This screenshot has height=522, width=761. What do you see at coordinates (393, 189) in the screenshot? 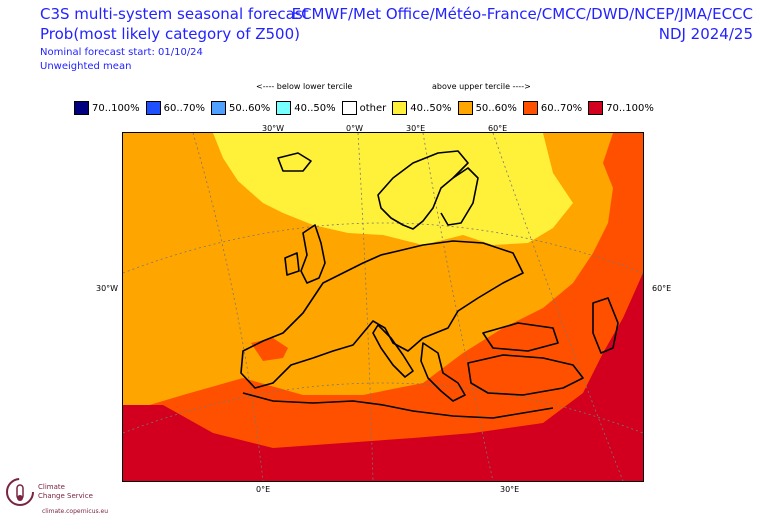
I see `probability-region-yellow` at bounding box center [393, 189].